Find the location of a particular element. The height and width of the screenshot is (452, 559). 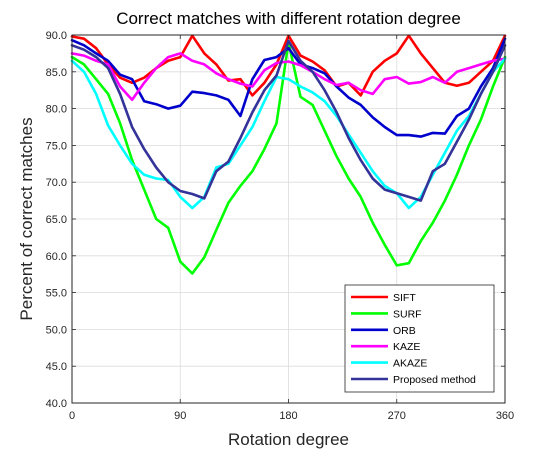

legend-label: AKAZE is located at coordinates (410, 364).